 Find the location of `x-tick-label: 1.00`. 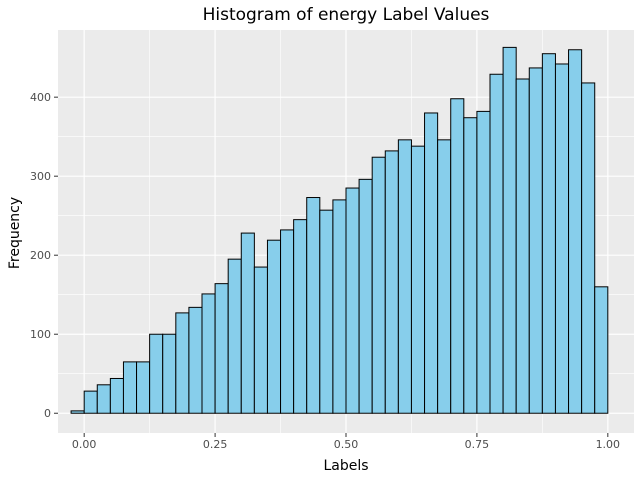

x-tick-label: 1.00 is located at coordinates (608, 444).